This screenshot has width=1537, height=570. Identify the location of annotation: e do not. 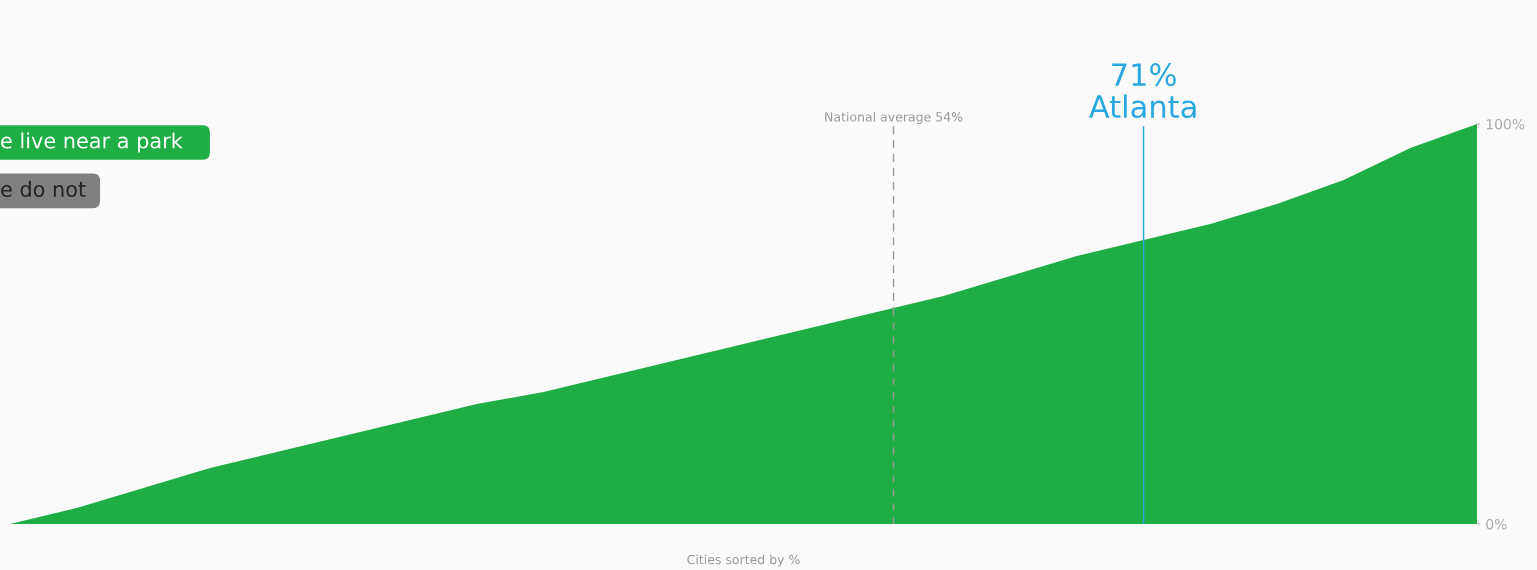
(43, 188).